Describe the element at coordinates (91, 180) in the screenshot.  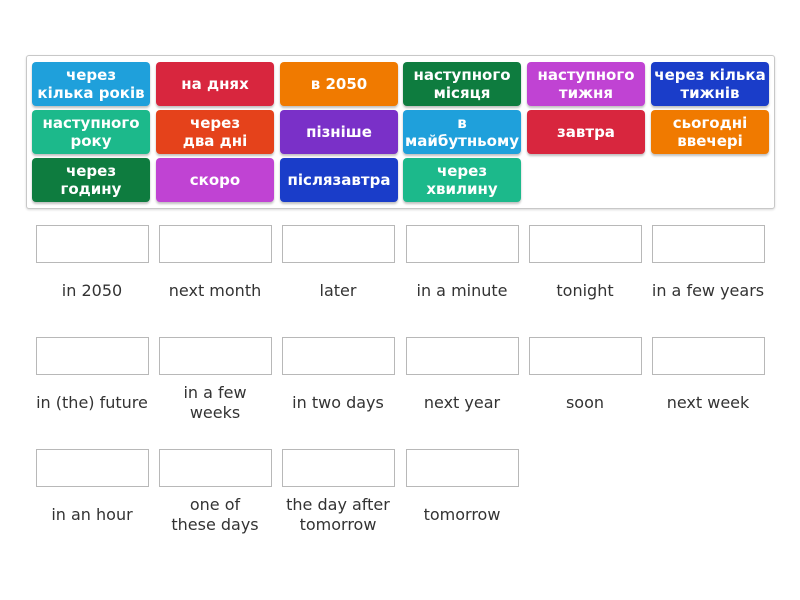
I see `word-tile: через годину` at that location.